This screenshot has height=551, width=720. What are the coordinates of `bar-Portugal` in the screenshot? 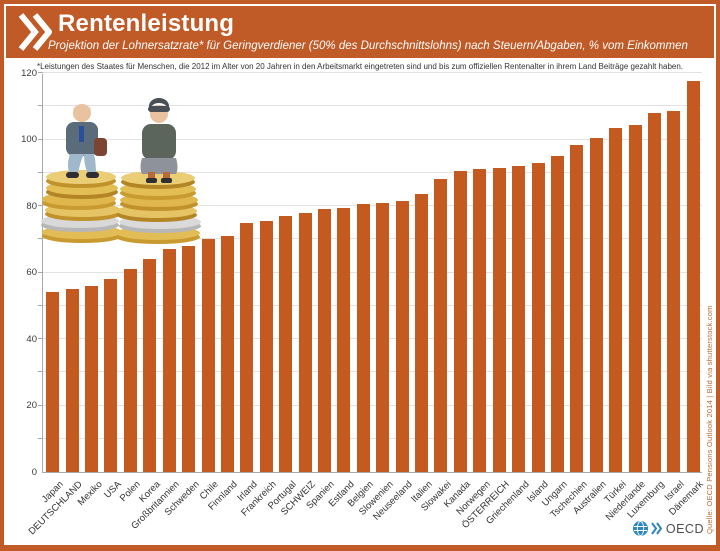 It's located at (286, 343).